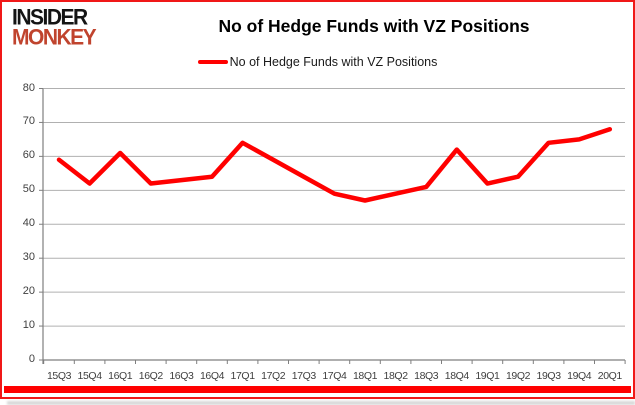  Describe the element at coordinates (59, 376) in the screenshot. I see `x-axis-label: 15Q3` at that location.